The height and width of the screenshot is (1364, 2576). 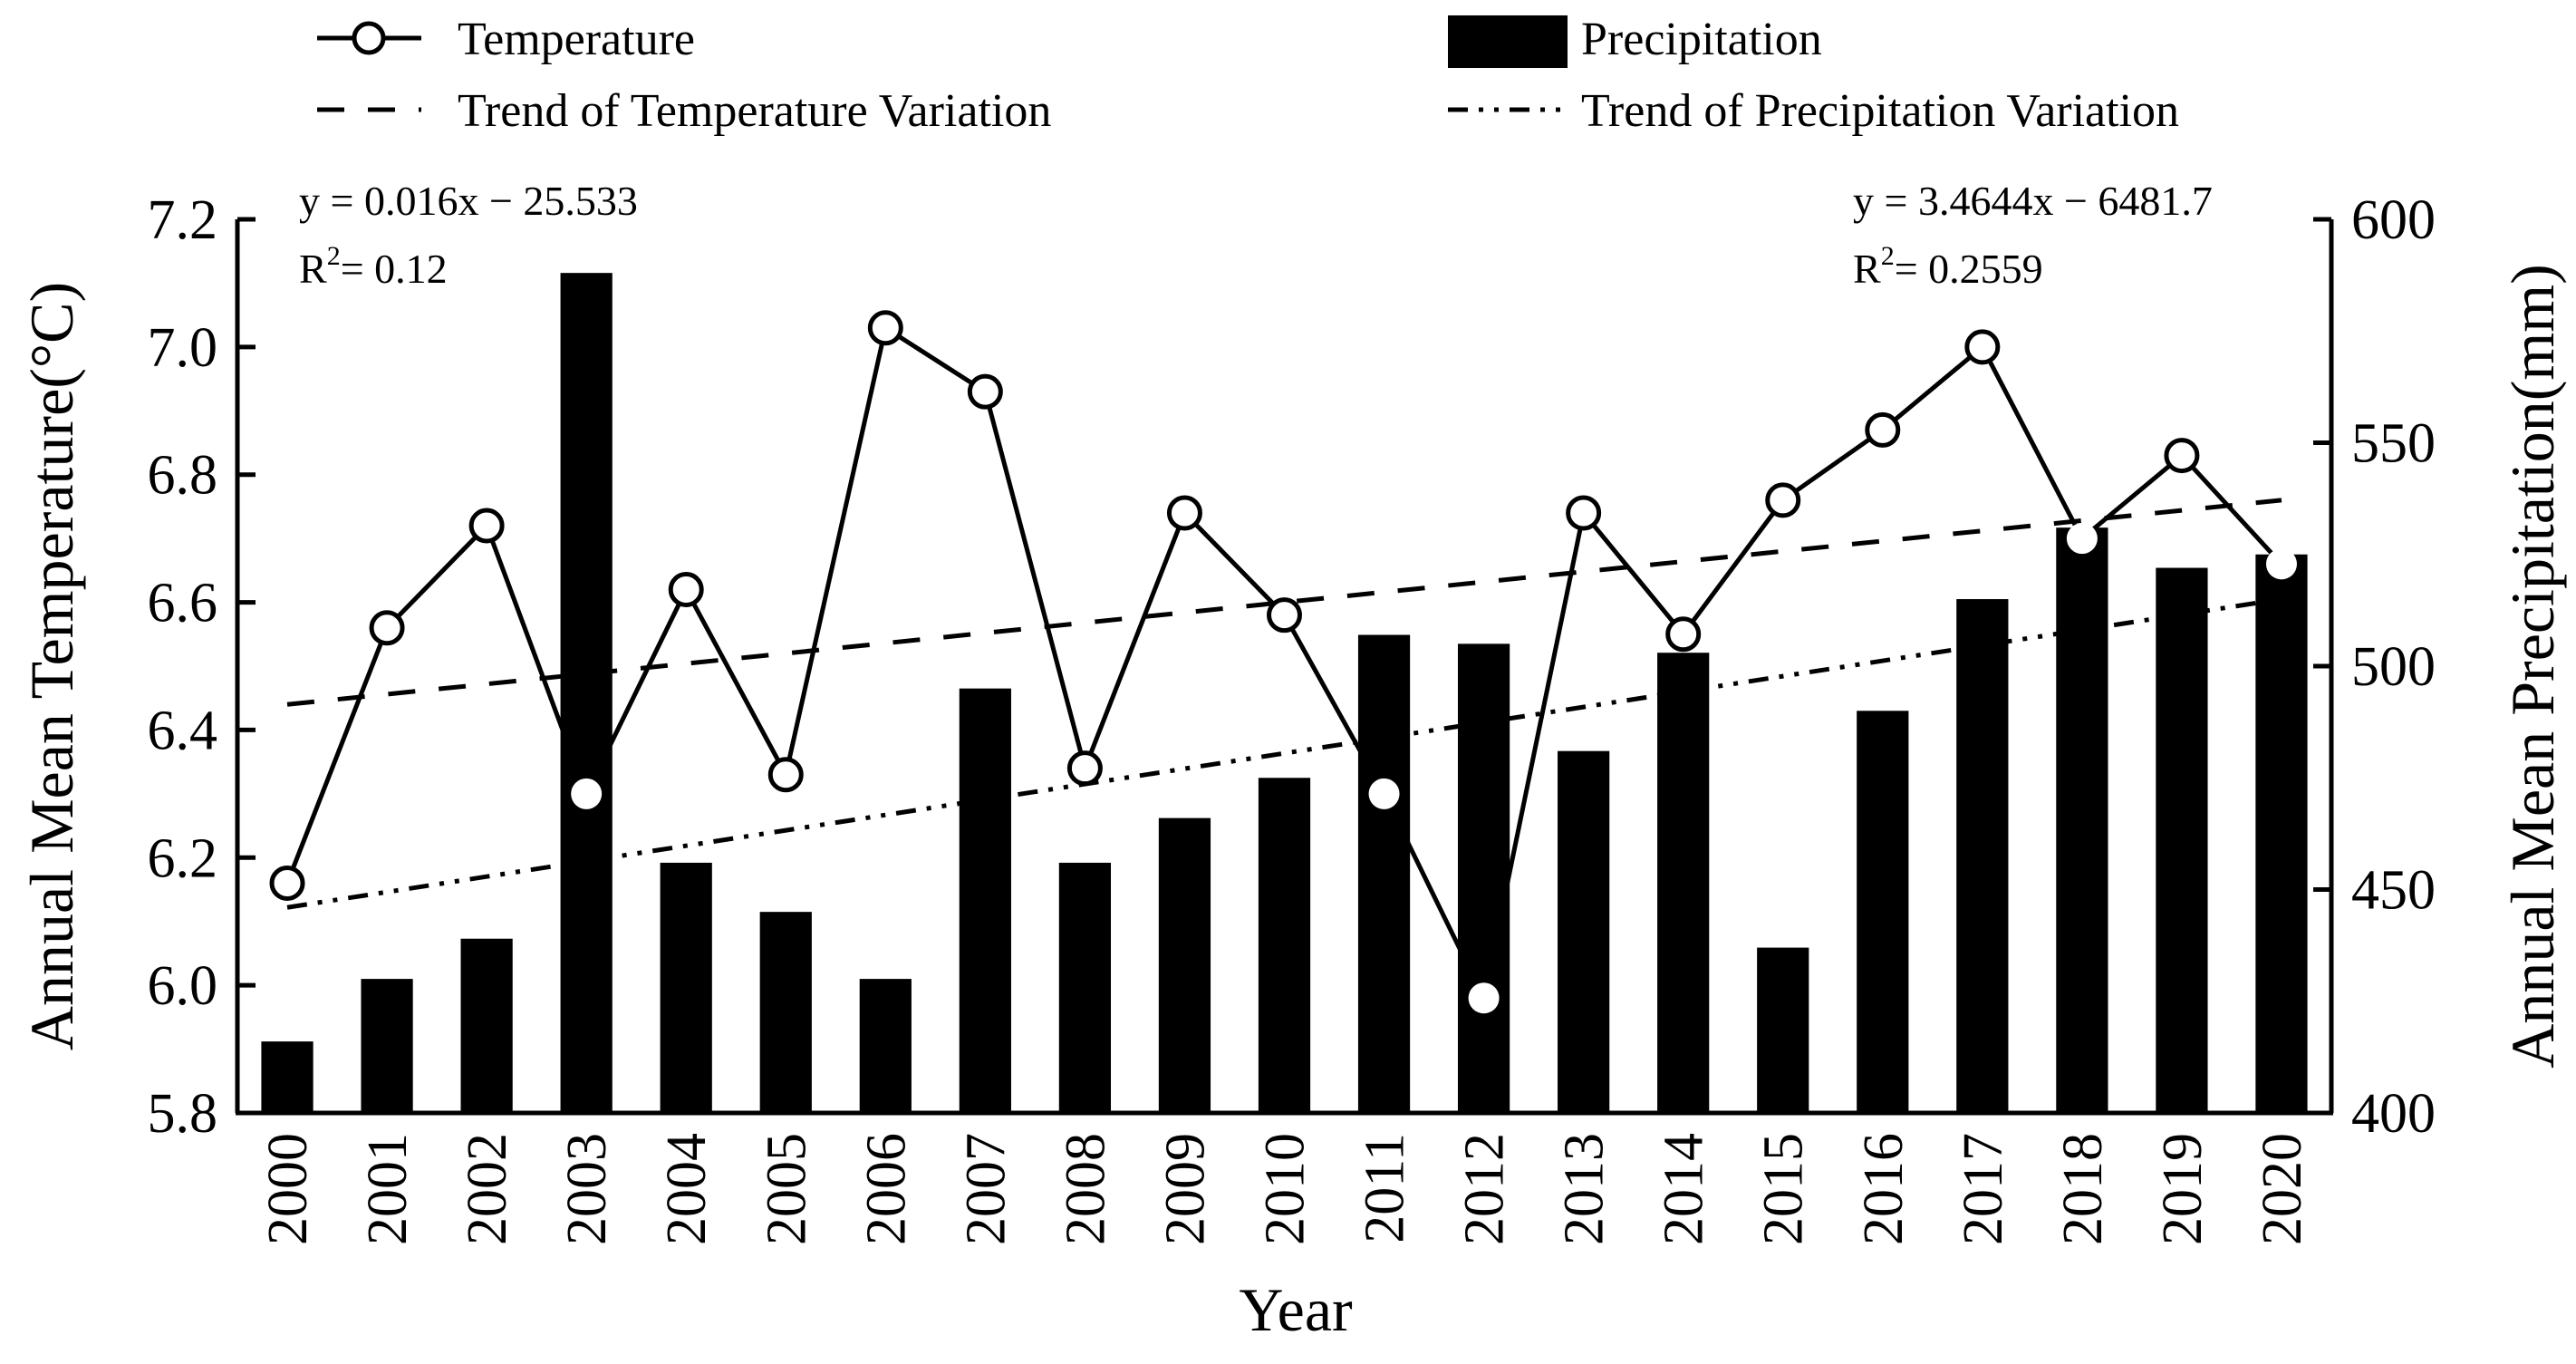 I want to click on temperature-point-2000, so click(x=287, y=883).